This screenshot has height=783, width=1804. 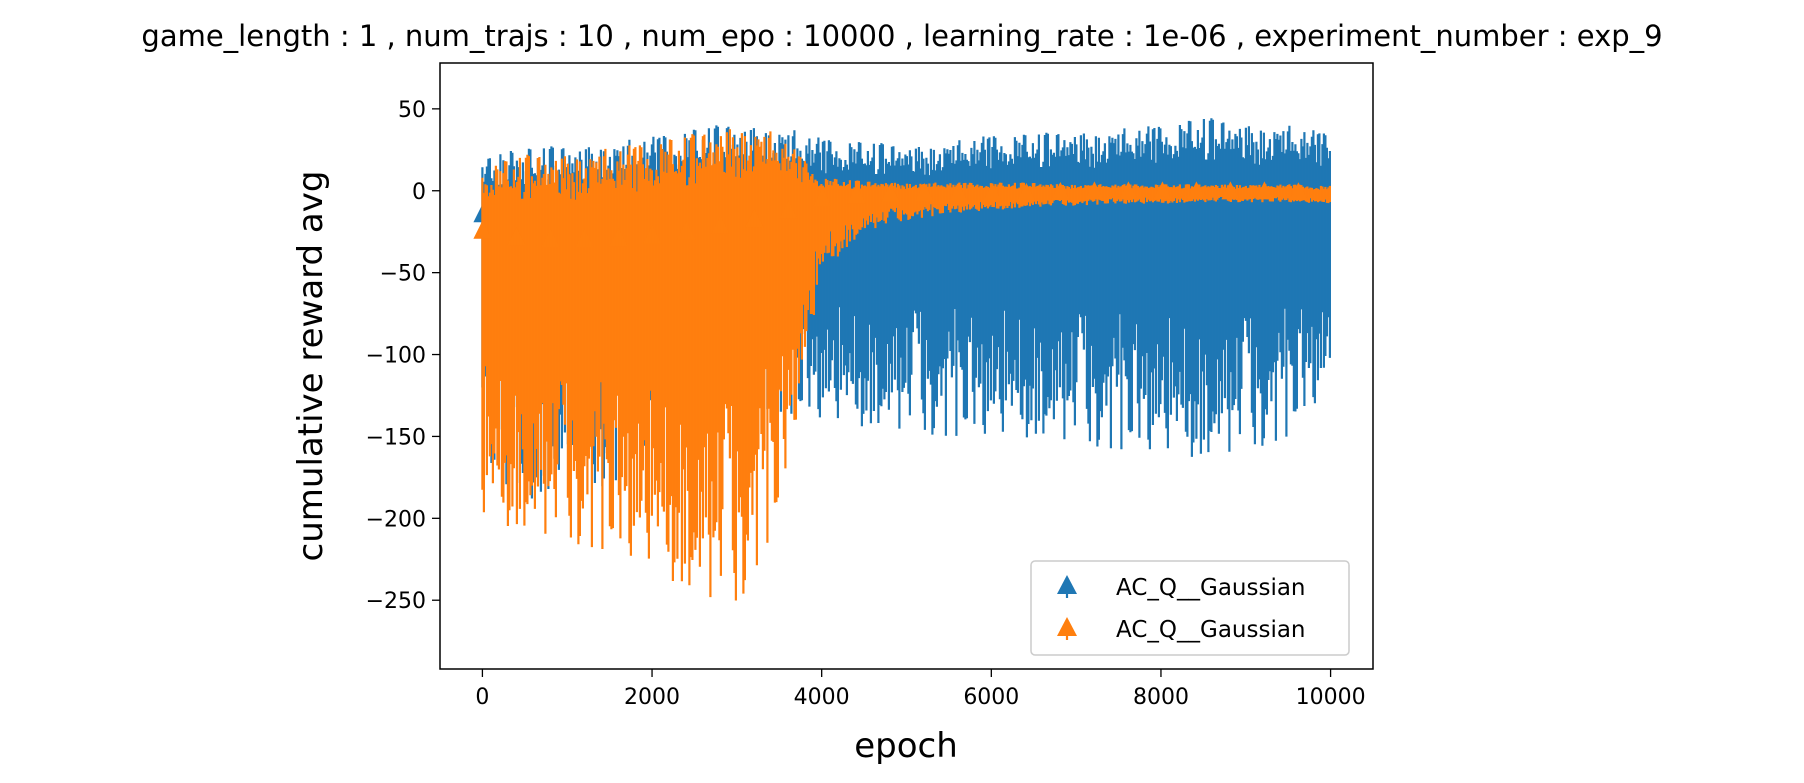 I want to click on y-tick-label: −150, so click(x=396, y=437).